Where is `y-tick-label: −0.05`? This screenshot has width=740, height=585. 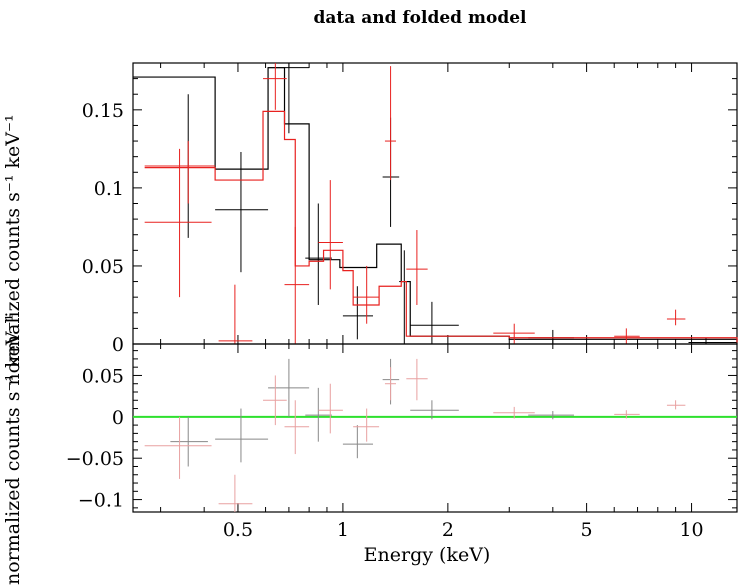
y-tick-label: −0.05 is located at coordinates (95, 459).